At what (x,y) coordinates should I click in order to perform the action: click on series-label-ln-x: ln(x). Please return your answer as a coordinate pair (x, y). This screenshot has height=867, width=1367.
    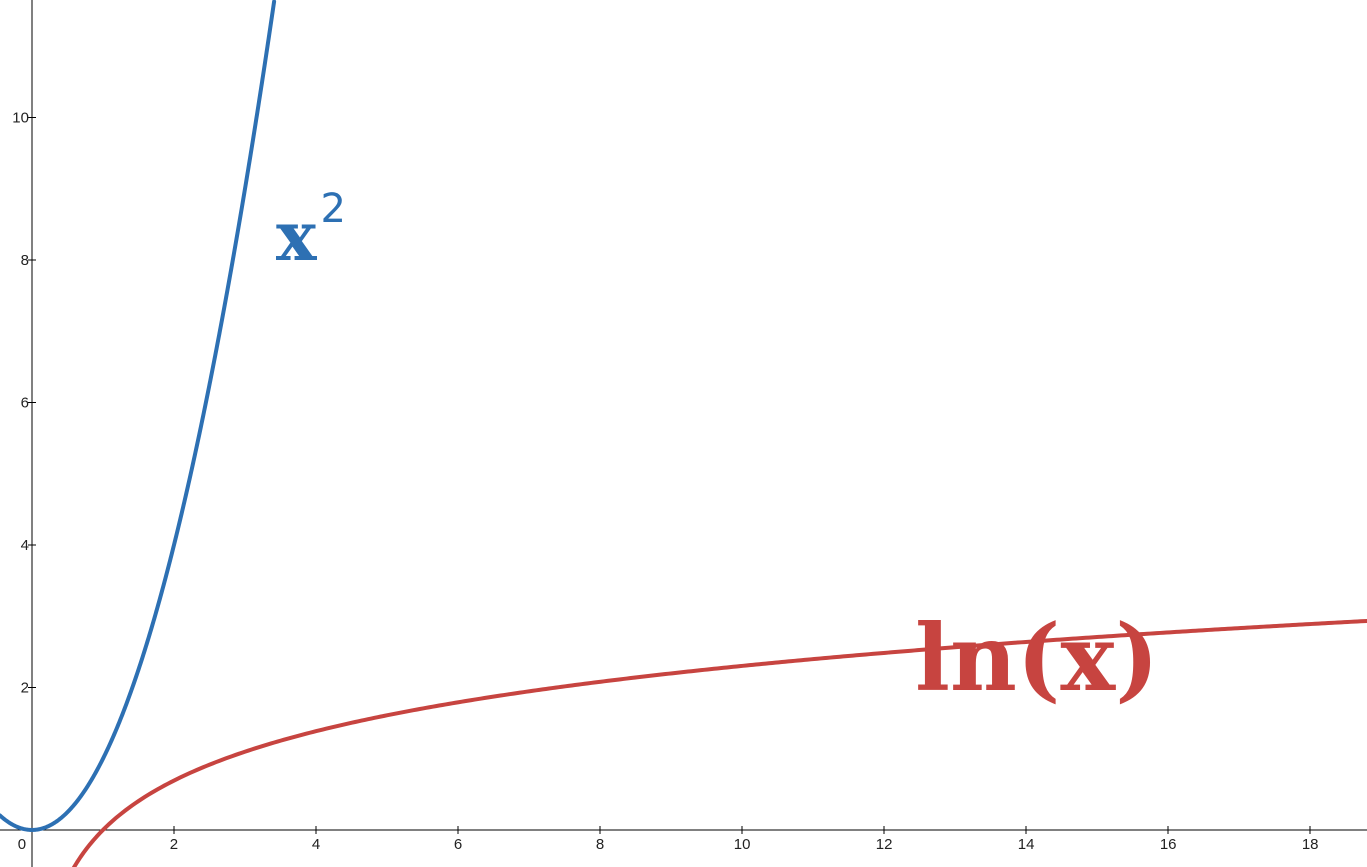
    Looking at the image, I should click on (1037, 658).